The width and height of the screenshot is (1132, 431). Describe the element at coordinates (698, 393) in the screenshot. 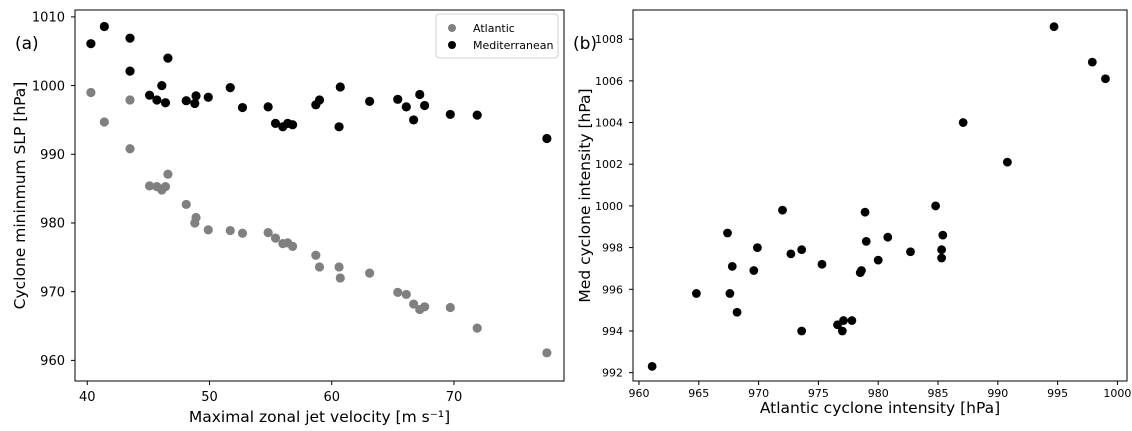

I see `x-tick-label: 965` at that location.